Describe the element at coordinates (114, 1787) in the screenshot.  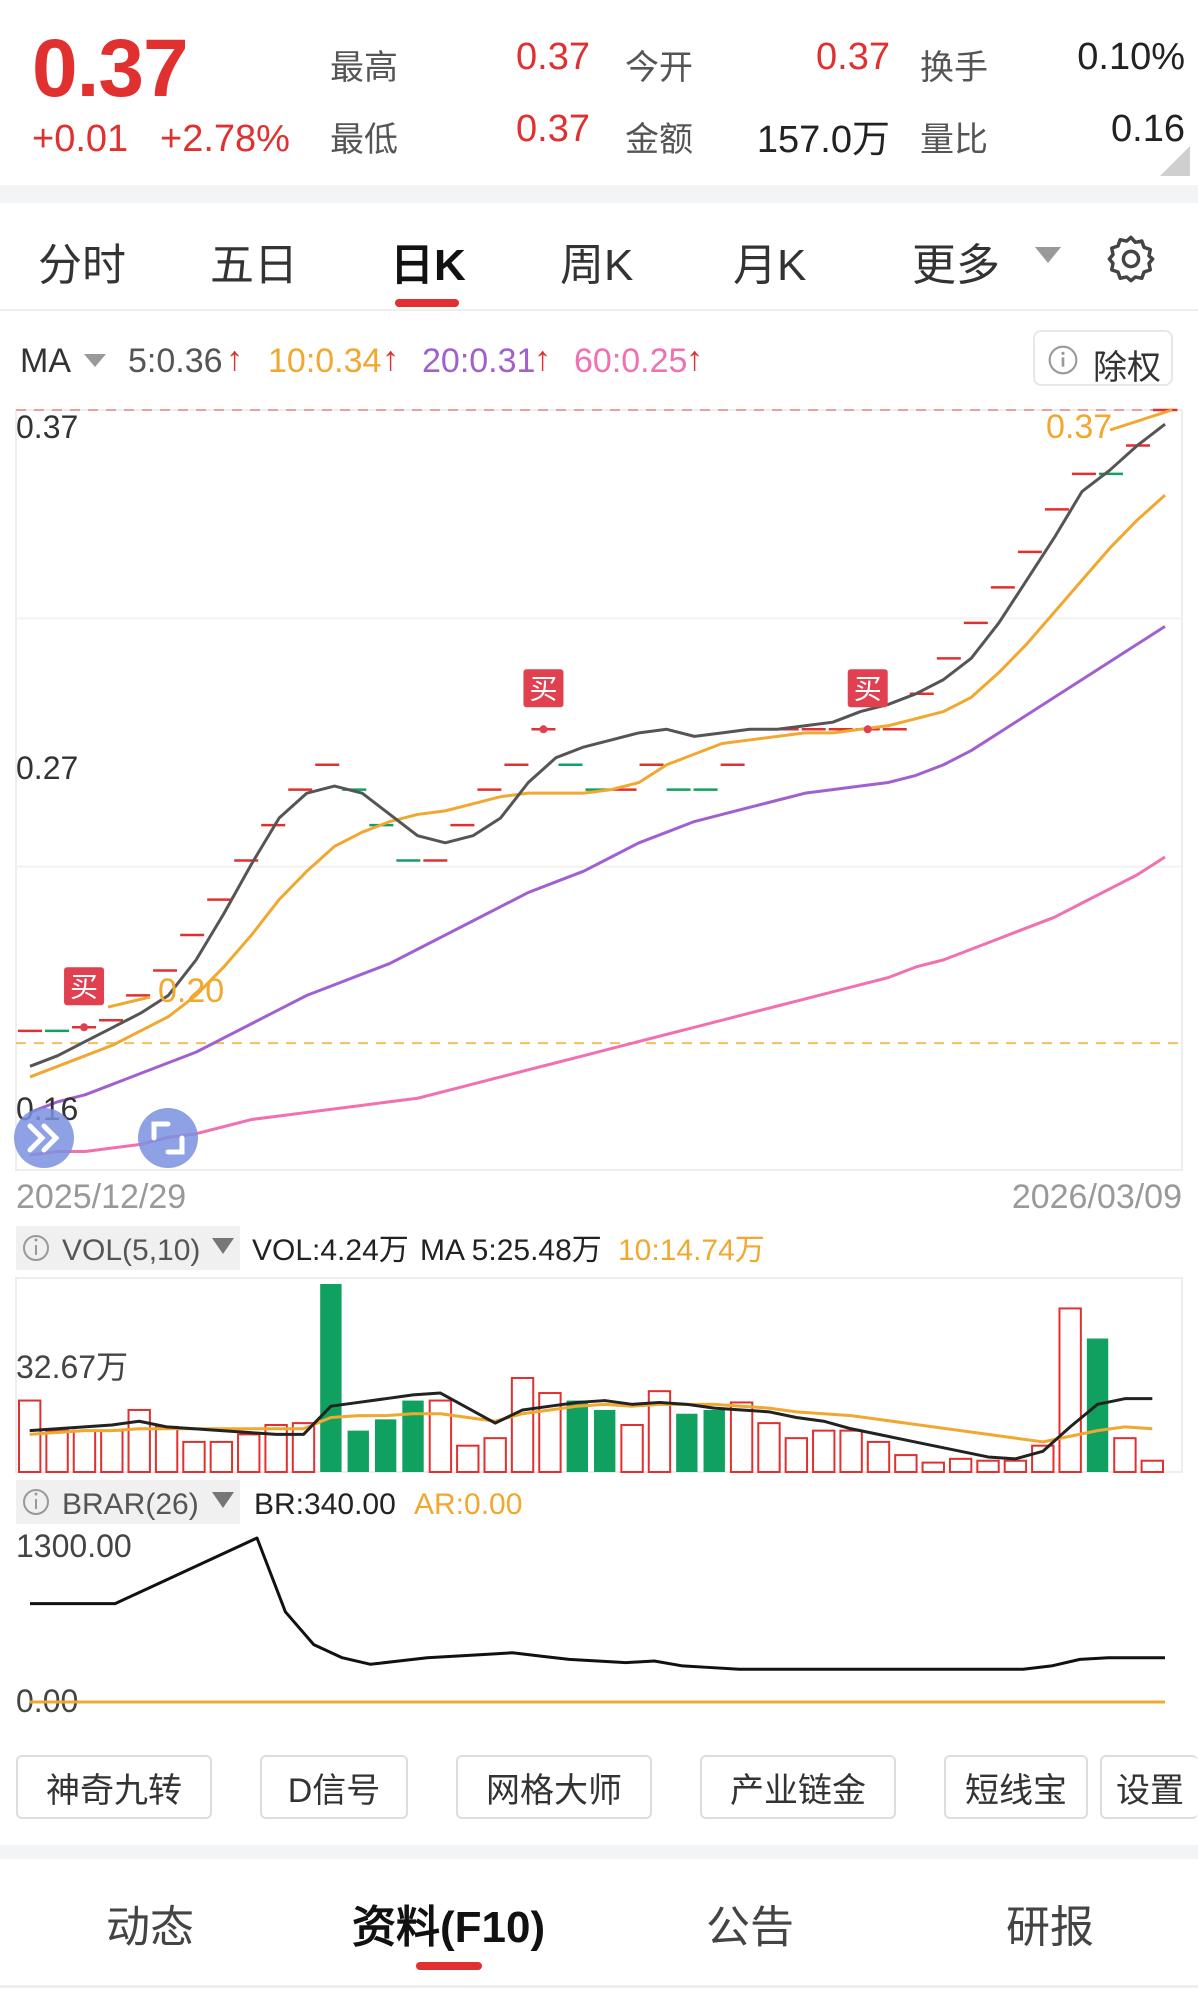
I see `magic-nine-button: 神奇九转` at that location.